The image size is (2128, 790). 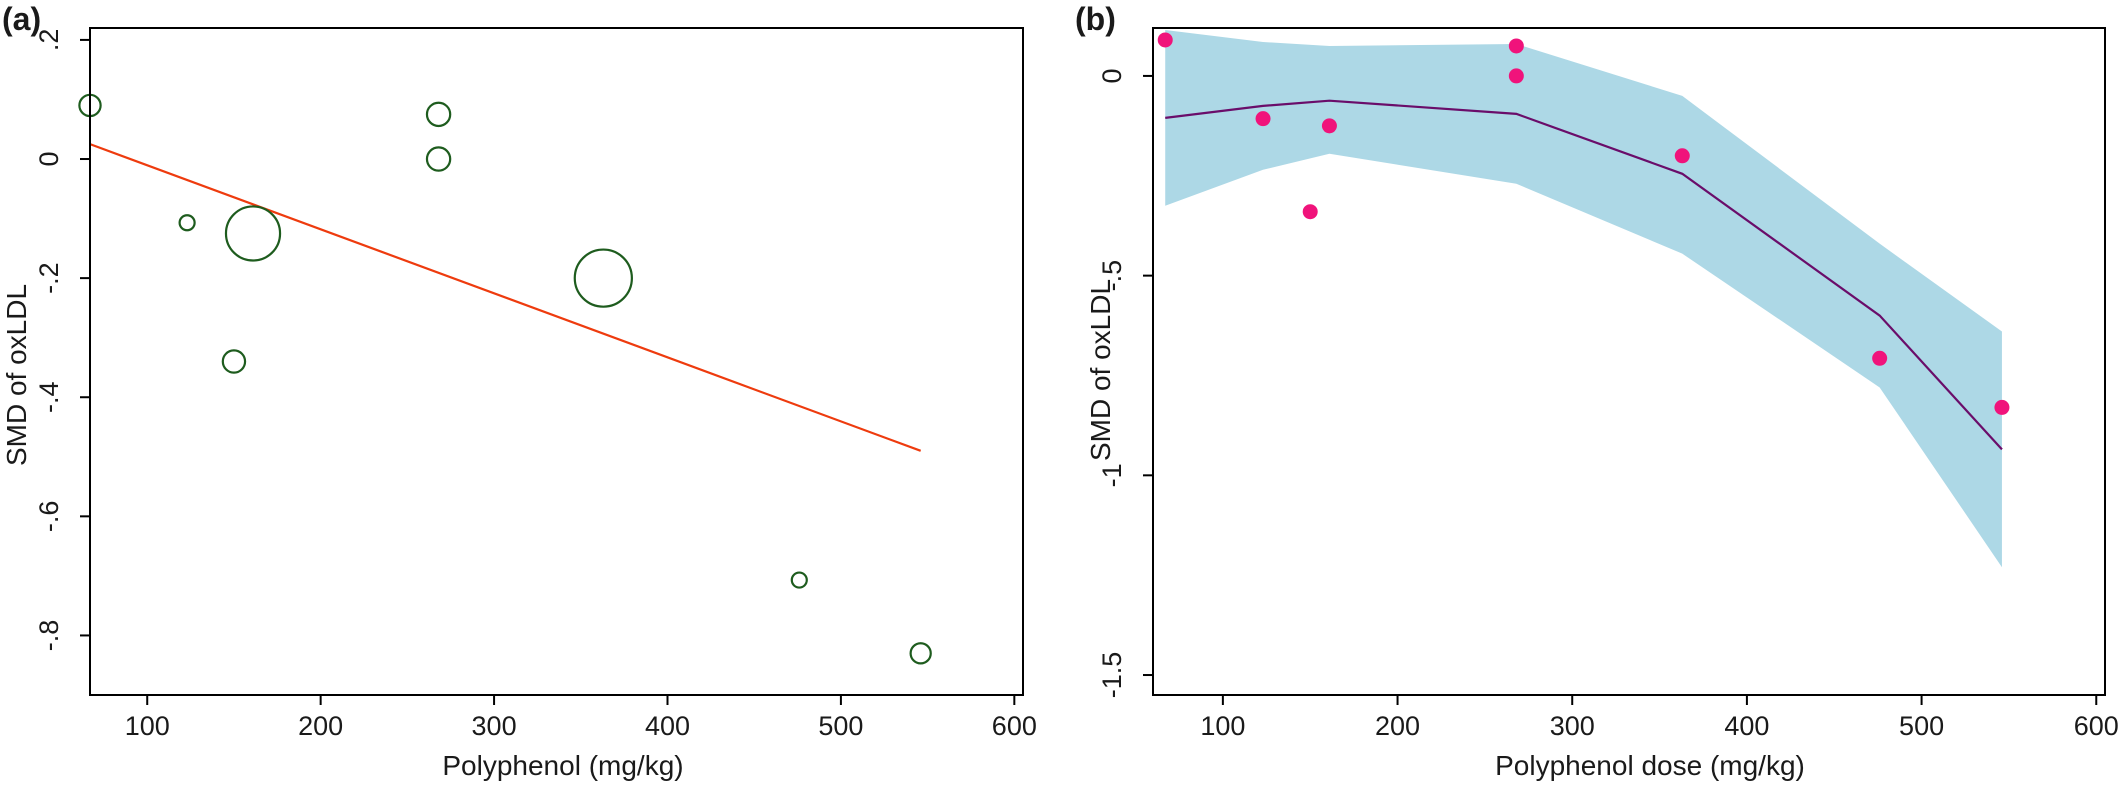 What do you see at coordinates (1112, 276) in the screenshot?
I see `y-tick-label: -.5` at bounding box center [1112, 276].